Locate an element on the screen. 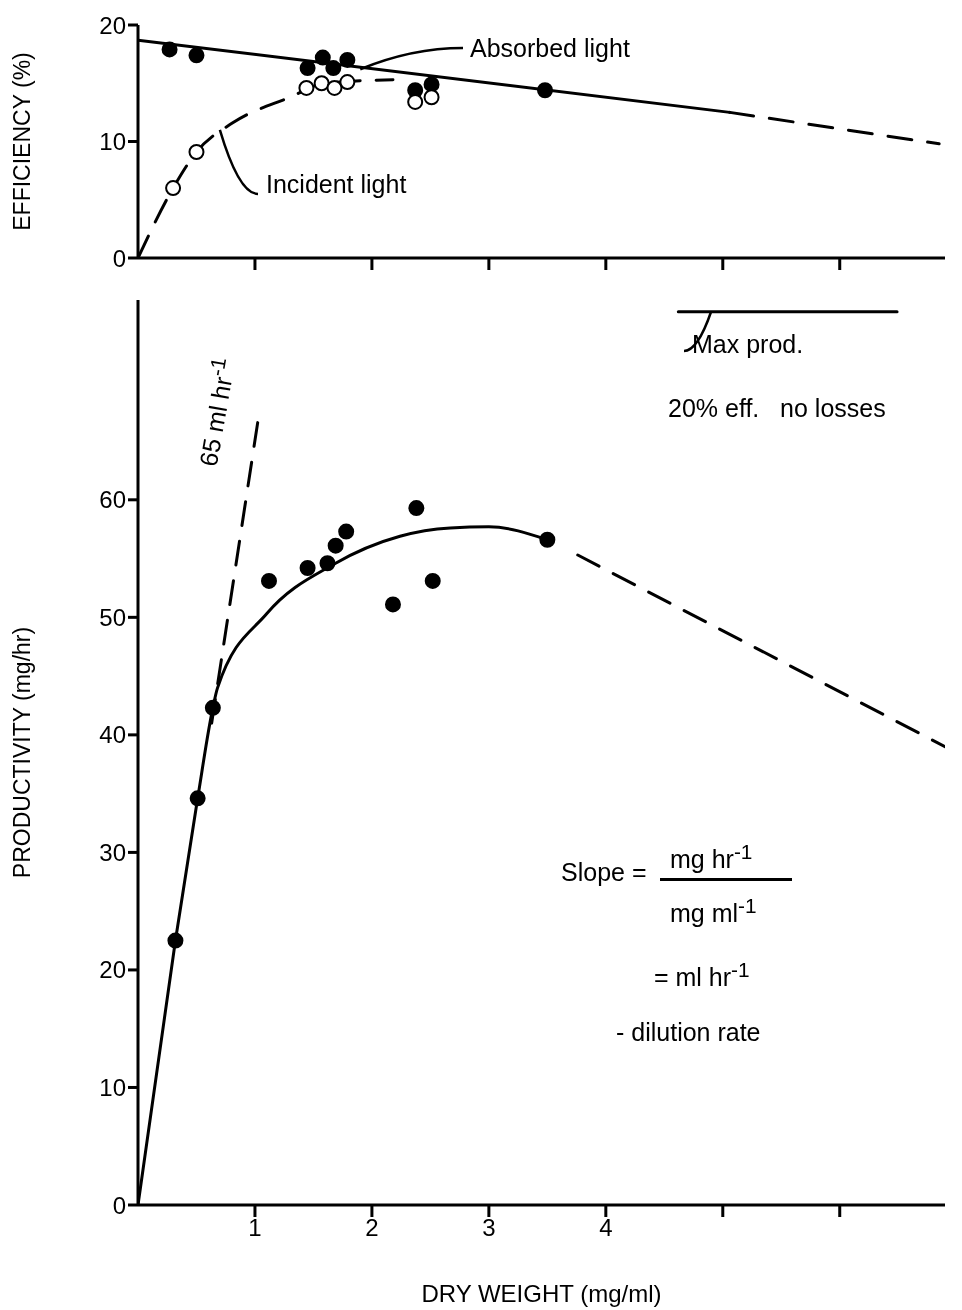  y-tick-label: 60 is located at coordinates (112, 500).